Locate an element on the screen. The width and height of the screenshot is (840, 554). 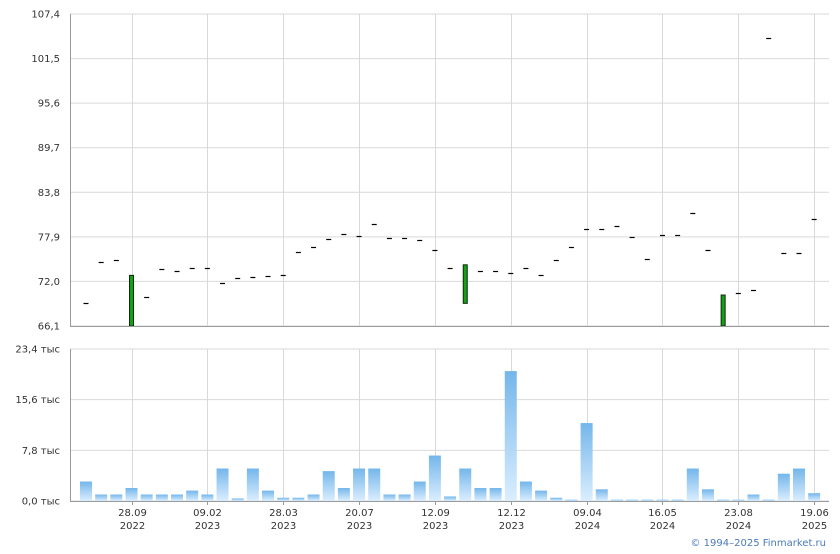
x-tick-date: 20.07 is located at coordinates (359, 513).